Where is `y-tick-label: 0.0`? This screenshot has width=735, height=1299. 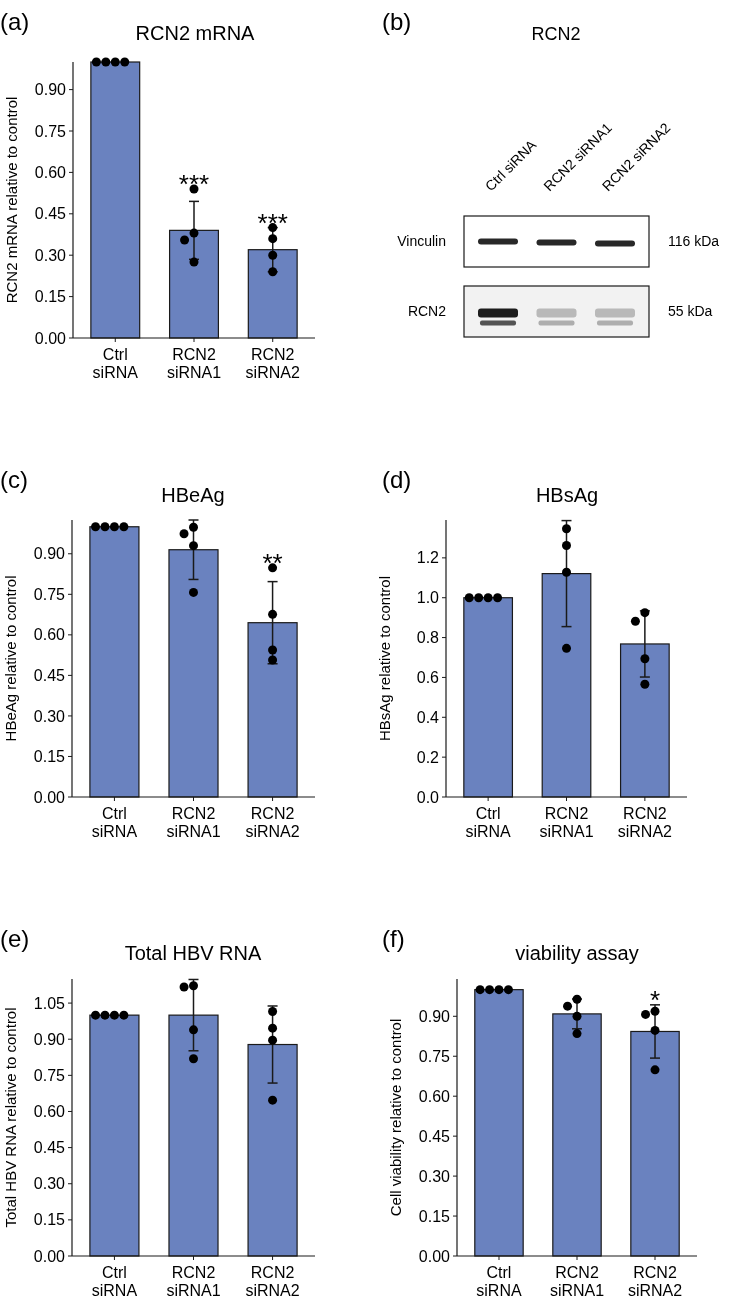 y-tick-label: 0.0 is located at coordinates (428, 797).